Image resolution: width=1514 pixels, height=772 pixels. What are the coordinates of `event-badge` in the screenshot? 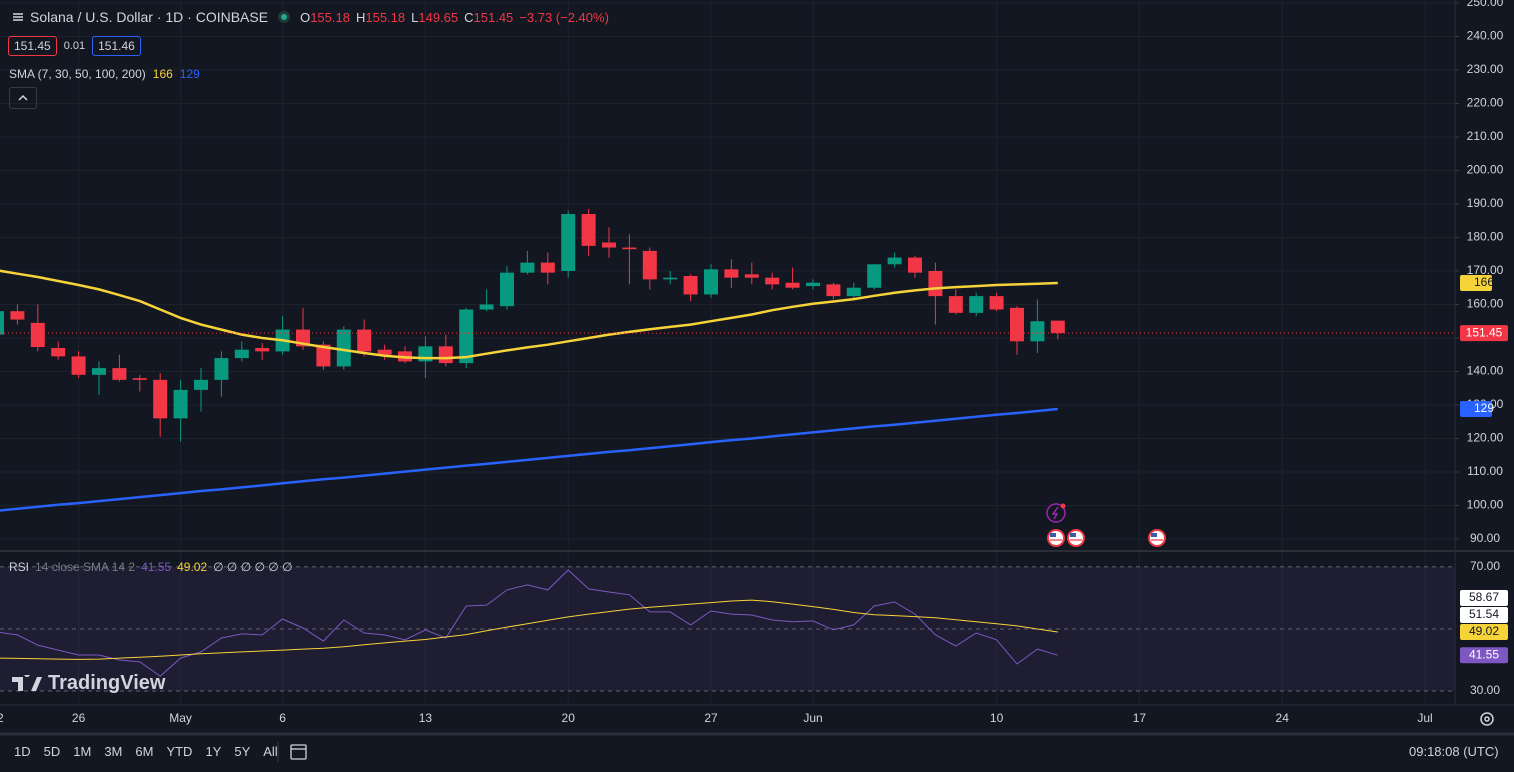 It's located at (1063, 506).